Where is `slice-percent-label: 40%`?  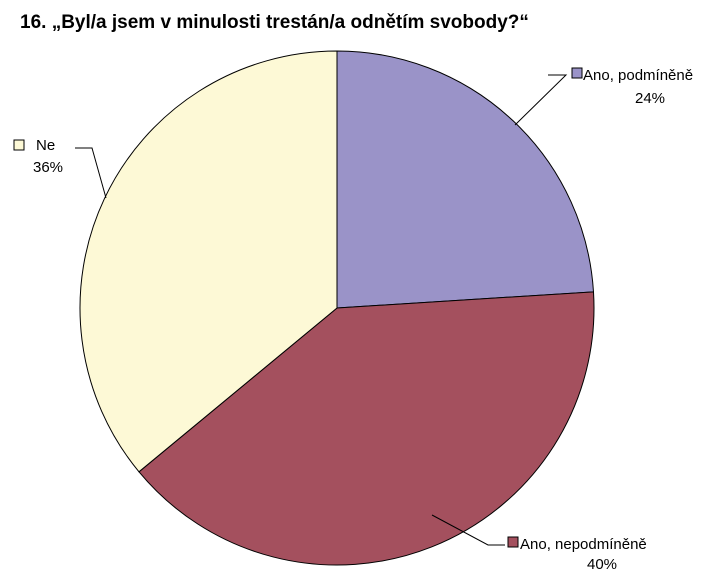 slice-percent-label: 40% is located at coordinates (602, 564).